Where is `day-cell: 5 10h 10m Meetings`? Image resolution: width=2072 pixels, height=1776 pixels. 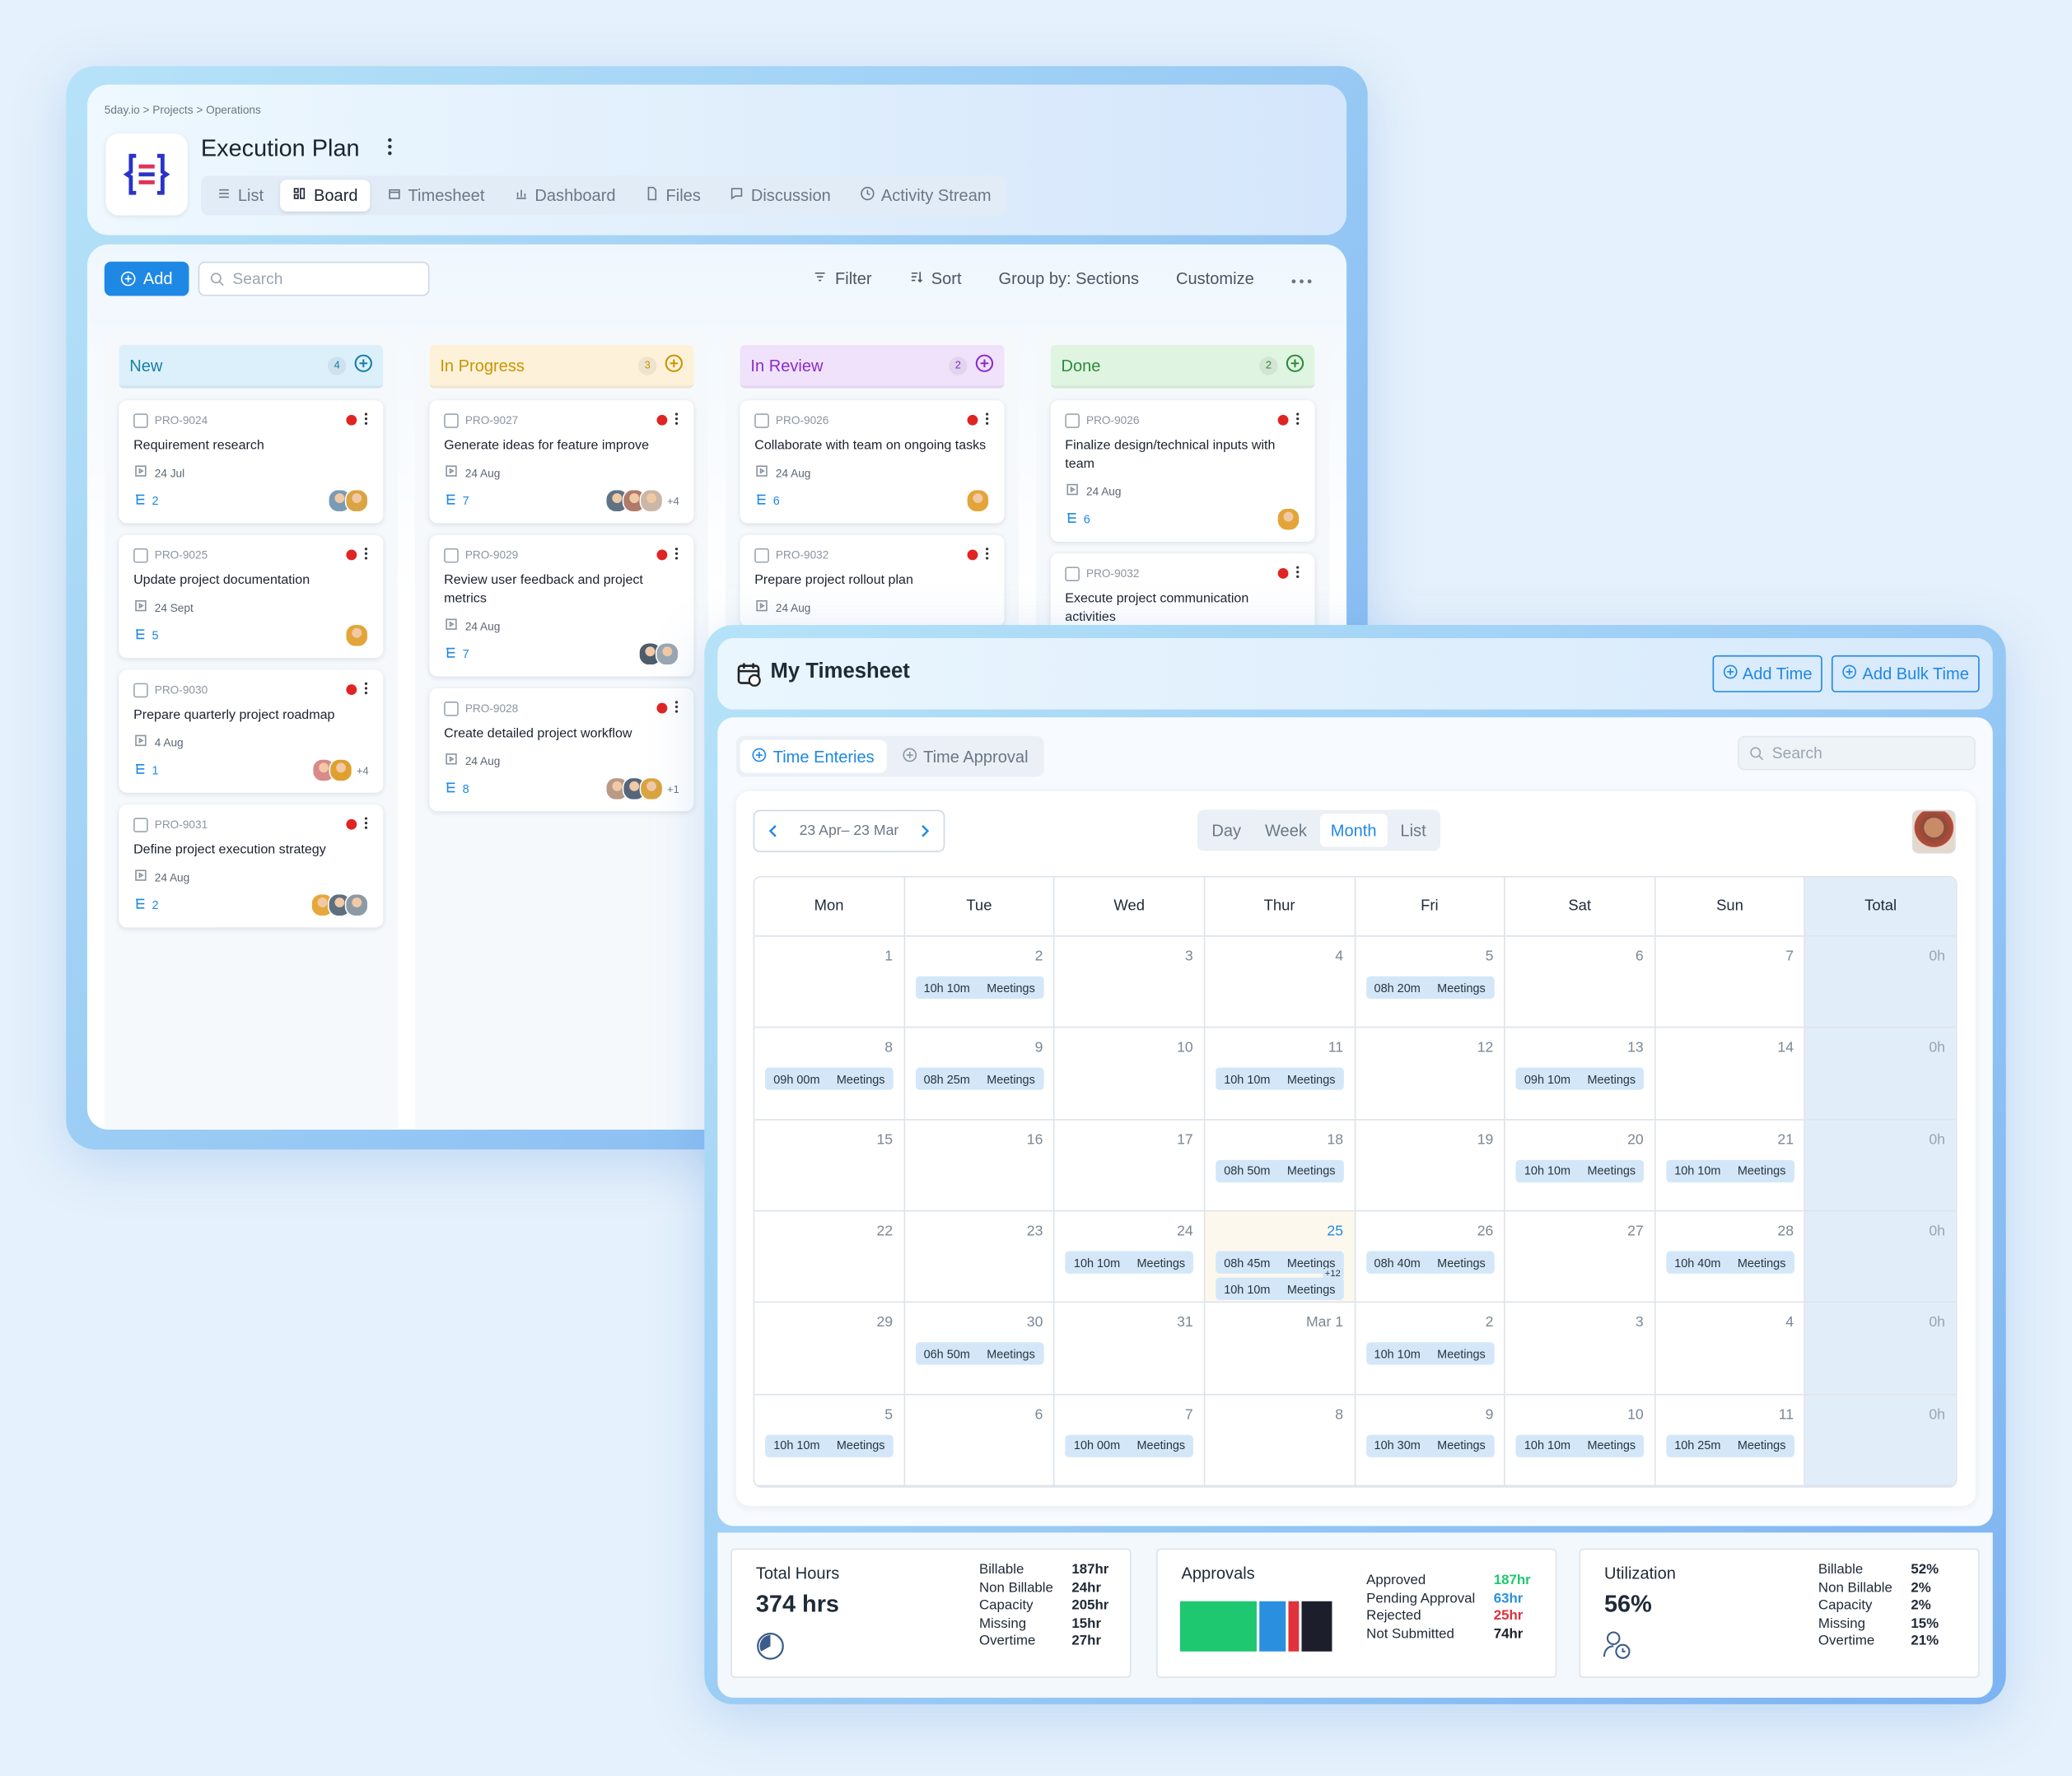 day-cell: 5 10h 10m Meetings is located at coordinates (829, 1440).